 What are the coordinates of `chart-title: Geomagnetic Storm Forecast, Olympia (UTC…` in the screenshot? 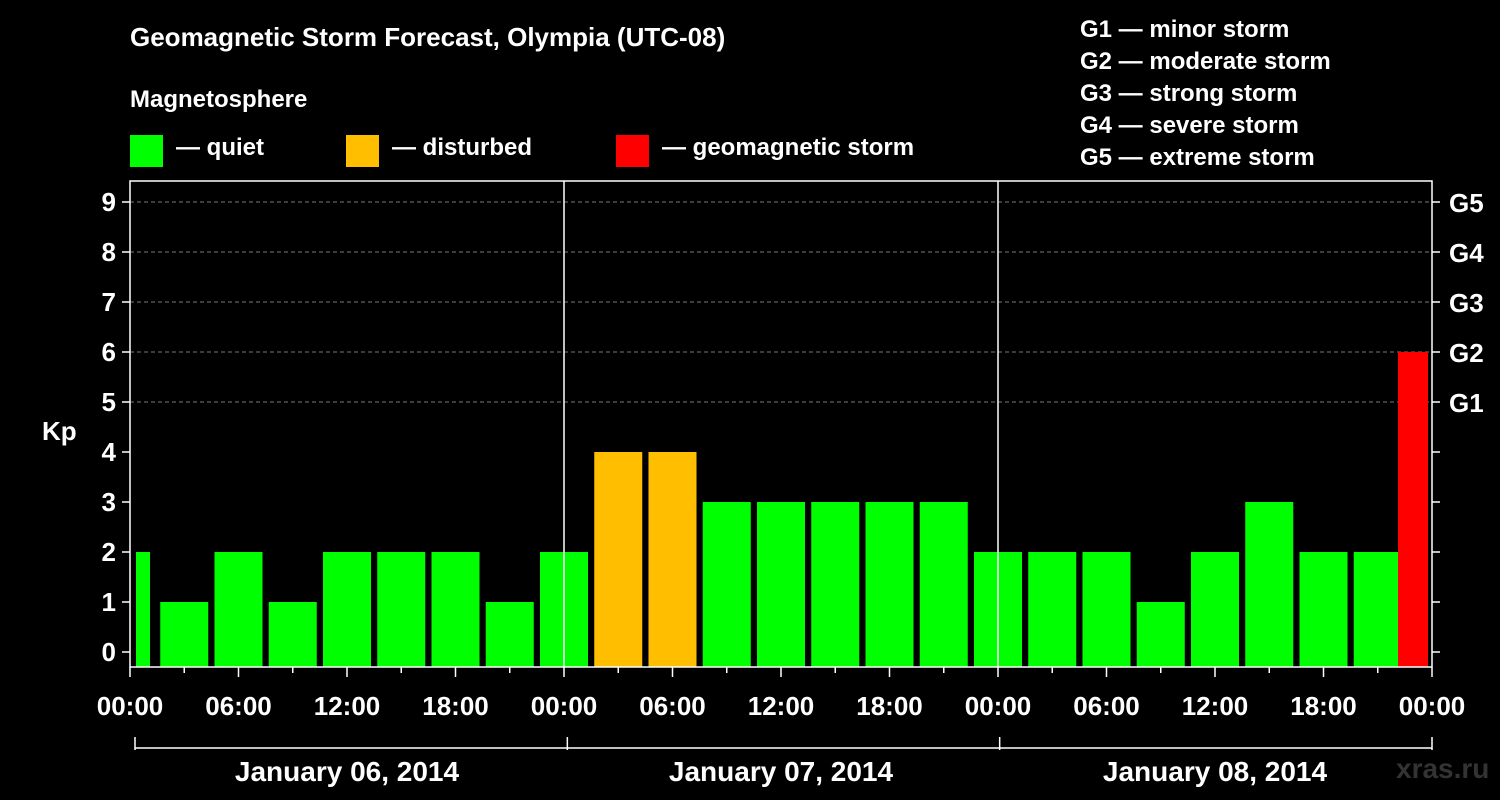 It's located at (428, 37).